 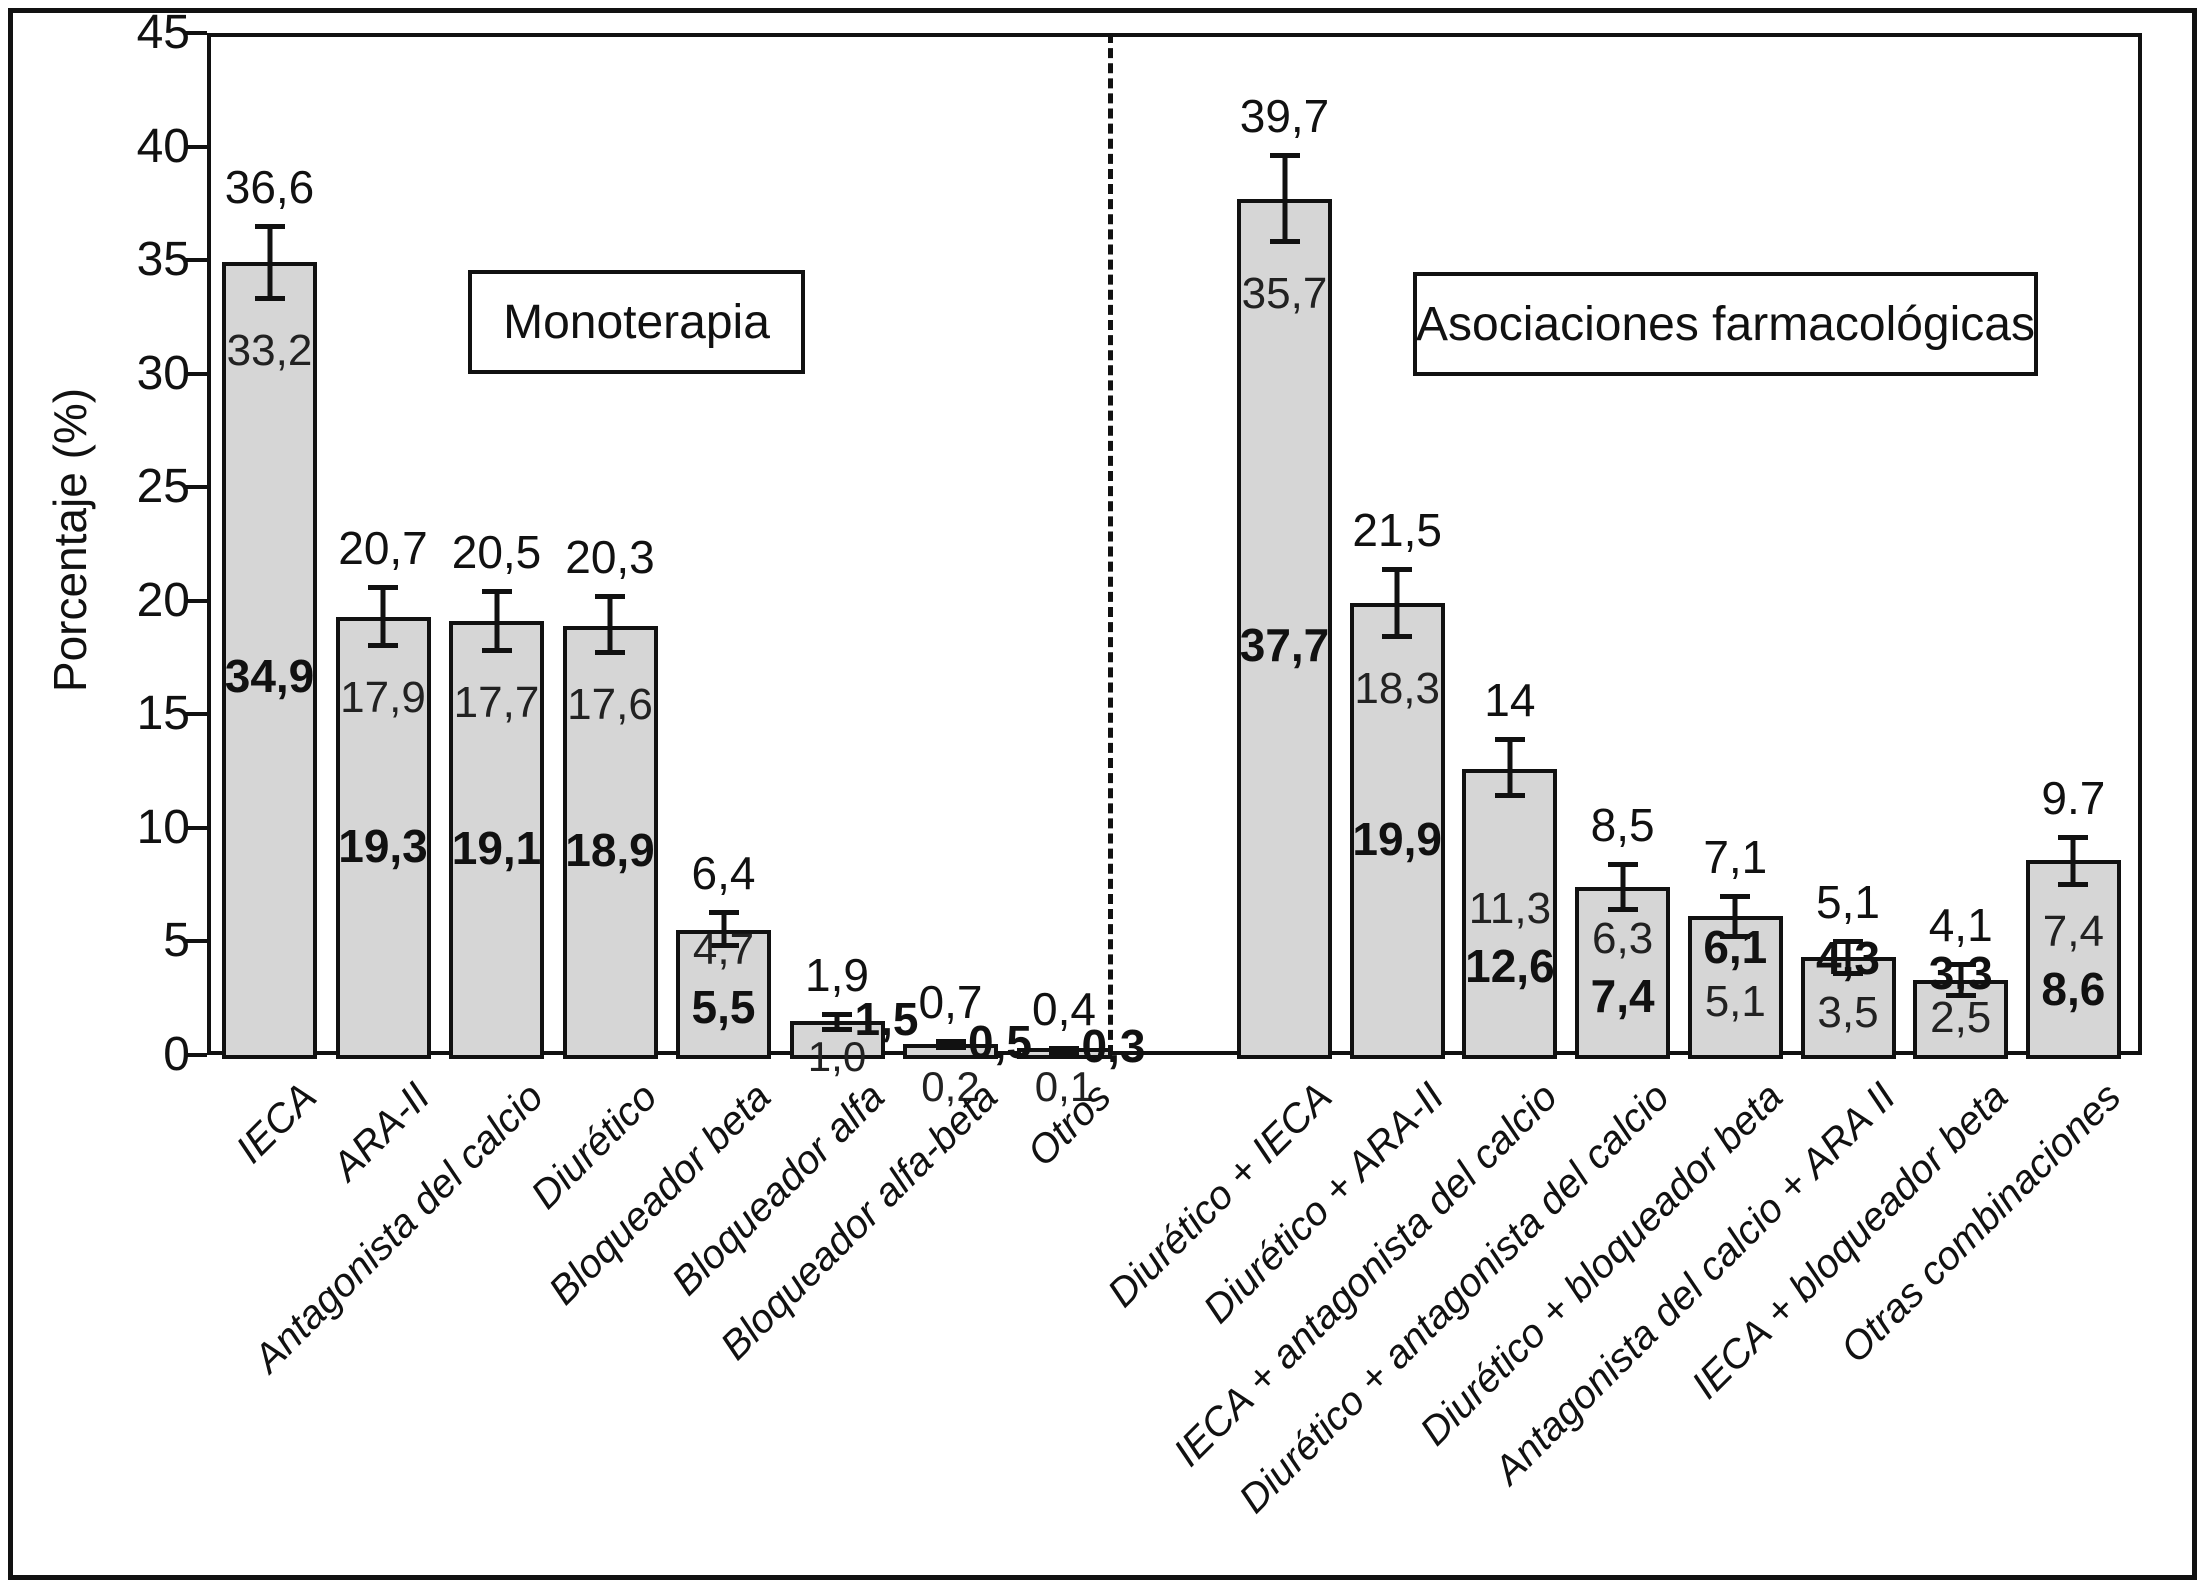 I want to click on y-tick-label: 45, so click(x=163, y=32).